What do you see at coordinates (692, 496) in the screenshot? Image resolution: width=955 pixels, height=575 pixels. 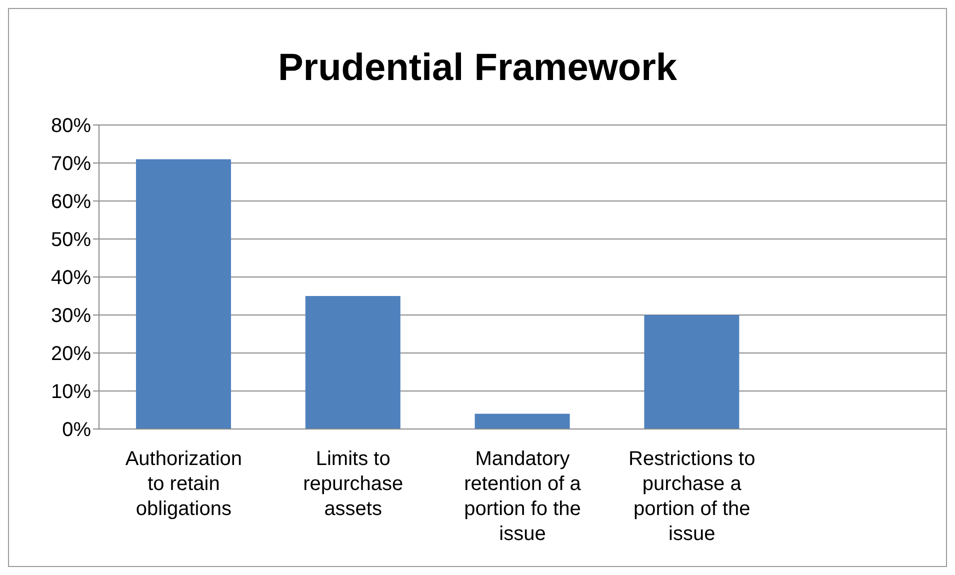 I see `x-tick-label: Restrictions to purchase a portion of the issue` at bounding box center [692, 496].